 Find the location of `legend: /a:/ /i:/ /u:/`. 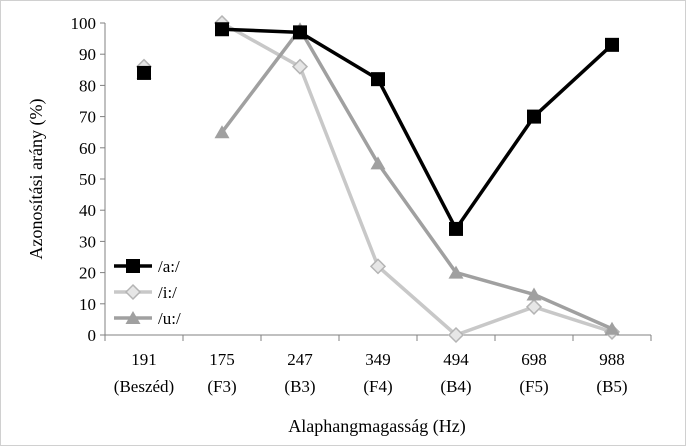

legend: /a:/ /i:/ /u:/ is located at coordinates (147, 292).